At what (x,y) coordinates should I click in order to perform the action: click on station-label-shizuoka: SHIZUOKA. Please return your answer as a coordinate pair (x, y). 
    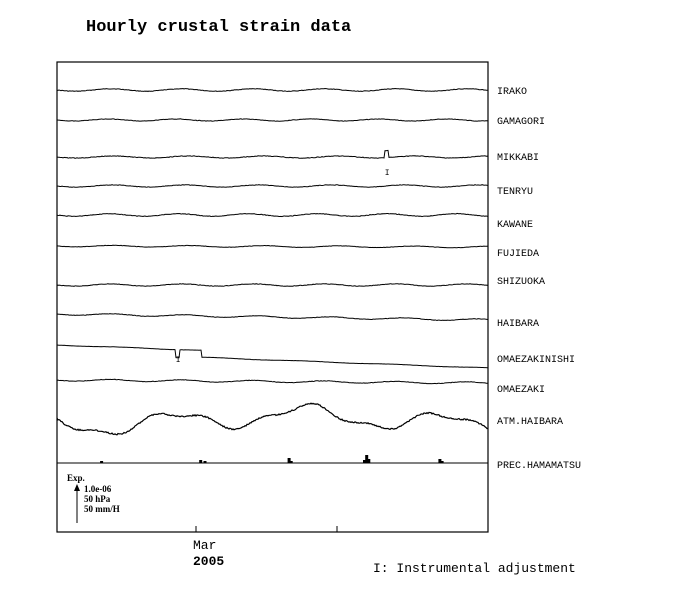
    Looking at the image, I should click on (521, 282).